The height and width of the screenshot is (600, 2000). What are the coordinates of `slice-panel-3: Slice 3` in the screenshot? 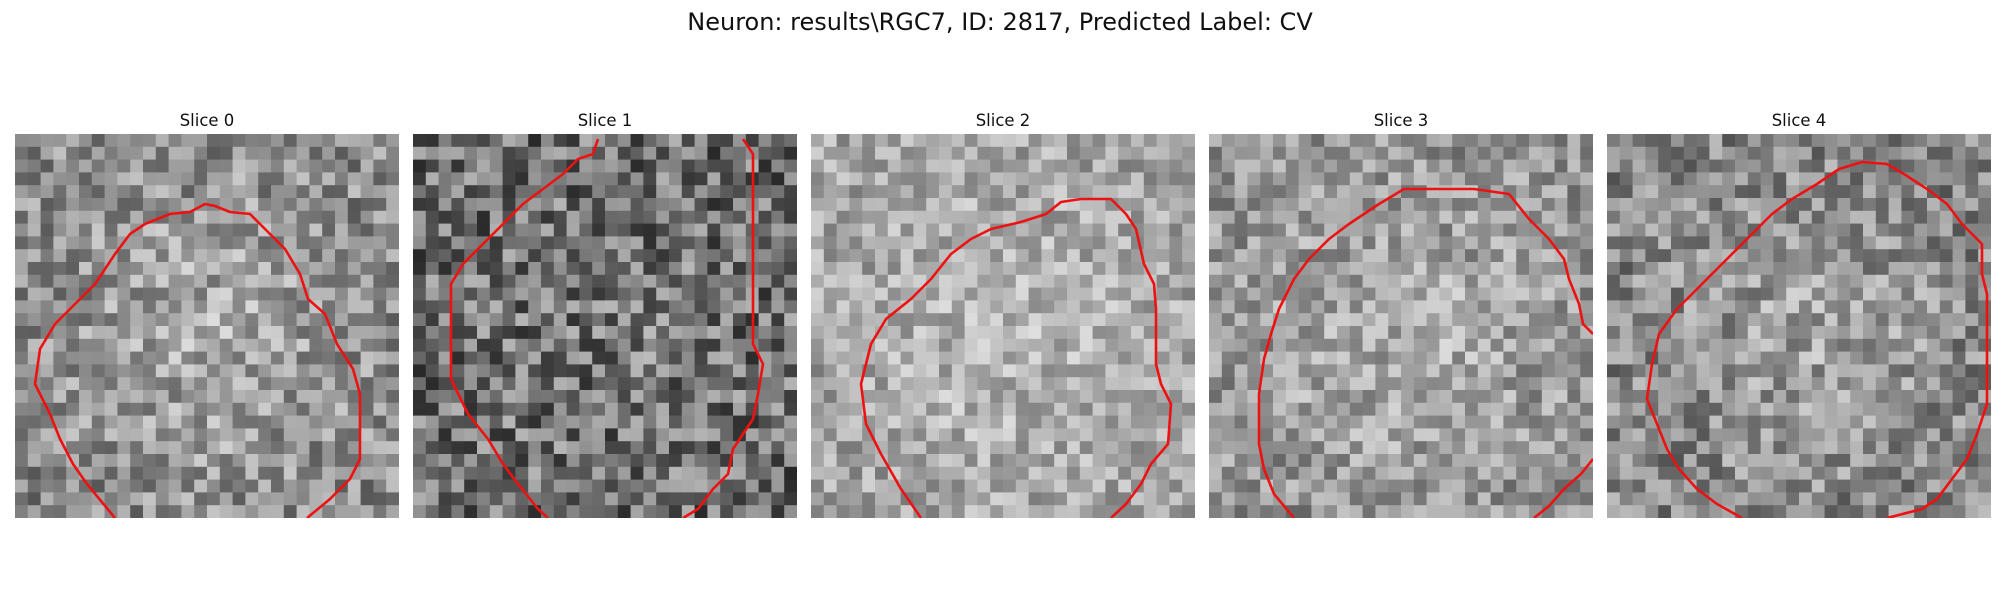 It's located at (1401, 314).